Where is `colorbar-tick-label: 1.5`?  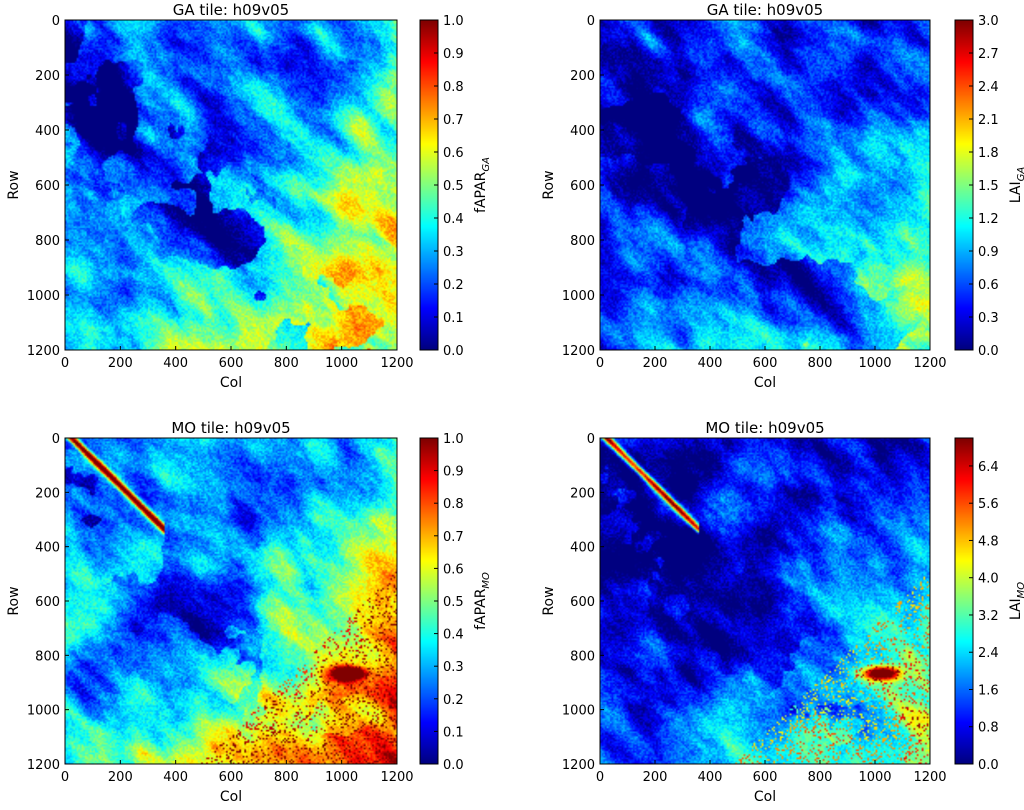
colorbar-tick-label: 1.5 is located at coordinates (988, 186).